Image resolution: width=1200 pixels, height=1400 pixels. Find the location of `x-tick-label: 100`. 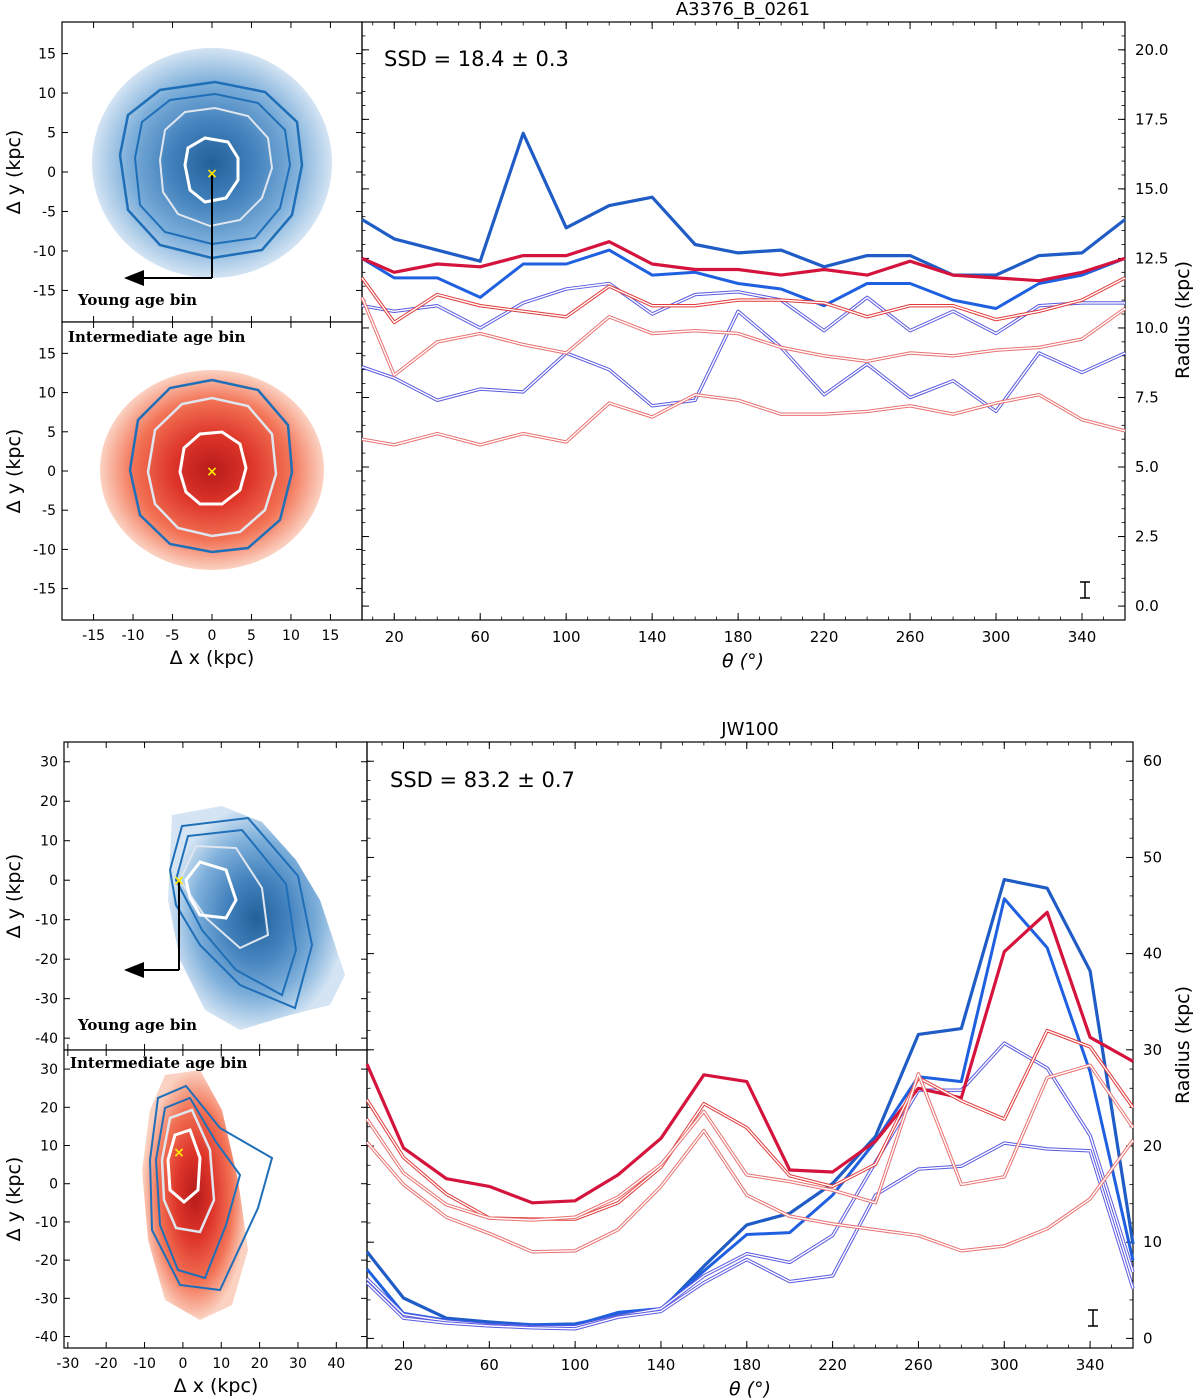

x-tick-label: 100 is located at coordinates (575, 1365).